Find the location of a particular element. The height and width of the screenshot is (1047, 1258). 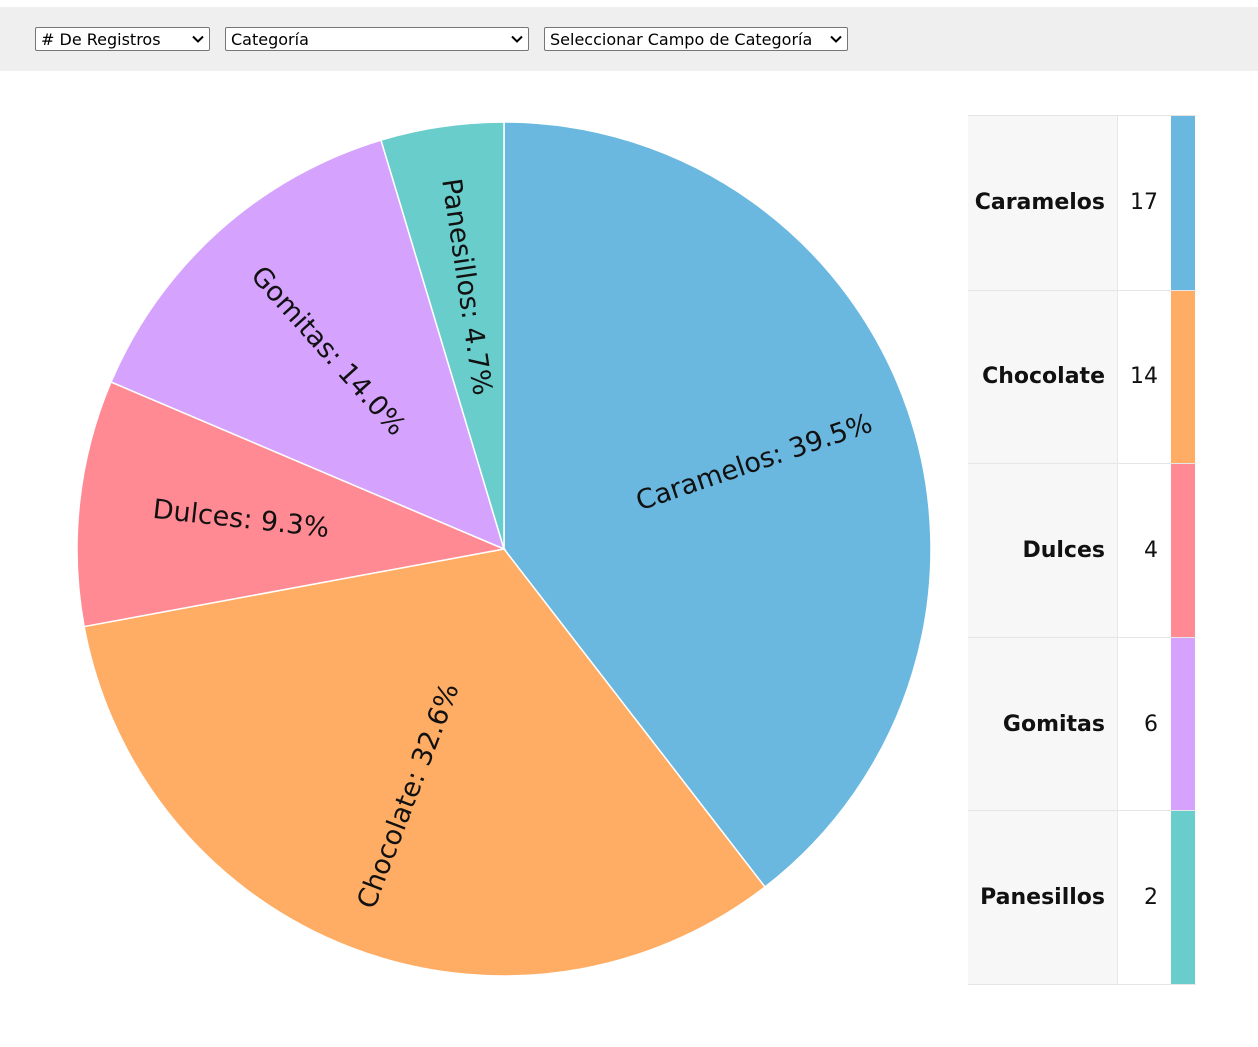

pie-slice-panesillos is located at coordinates (442, 335).